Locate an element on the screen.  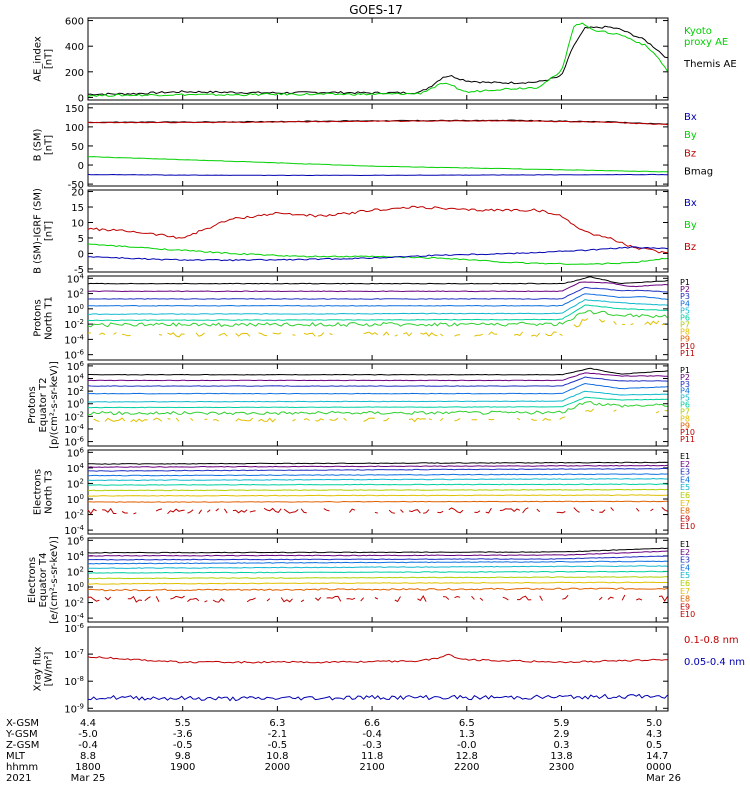
y-tick-label: 100 is located at coordinates (75, 587).